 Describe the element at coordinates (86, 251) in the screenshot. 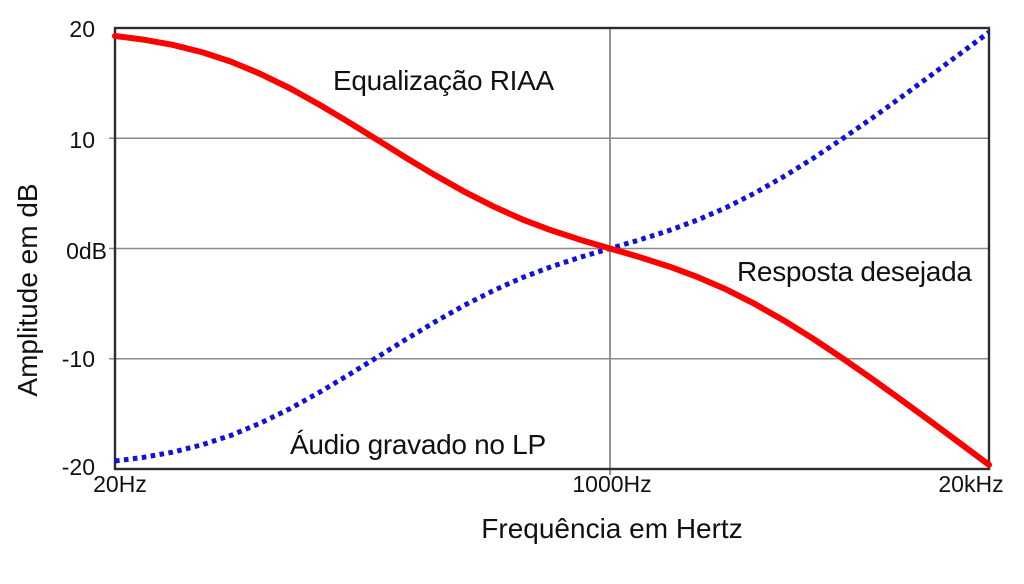

I see `y-tick-0db: 0dB` at that location.